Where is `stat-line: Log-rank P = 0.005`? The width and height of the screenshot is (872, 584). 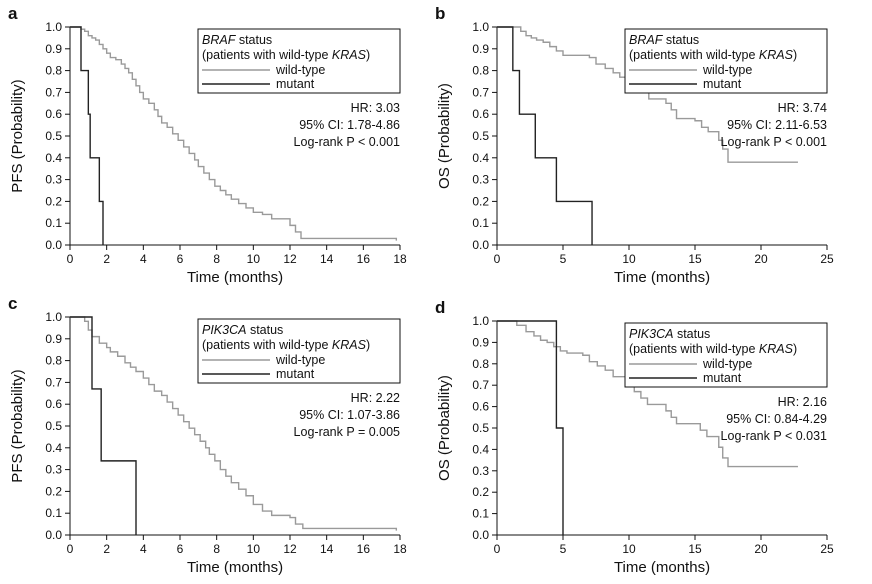
stat-line: Log-rank P = 0.005 is located at coordinates (347, 432).